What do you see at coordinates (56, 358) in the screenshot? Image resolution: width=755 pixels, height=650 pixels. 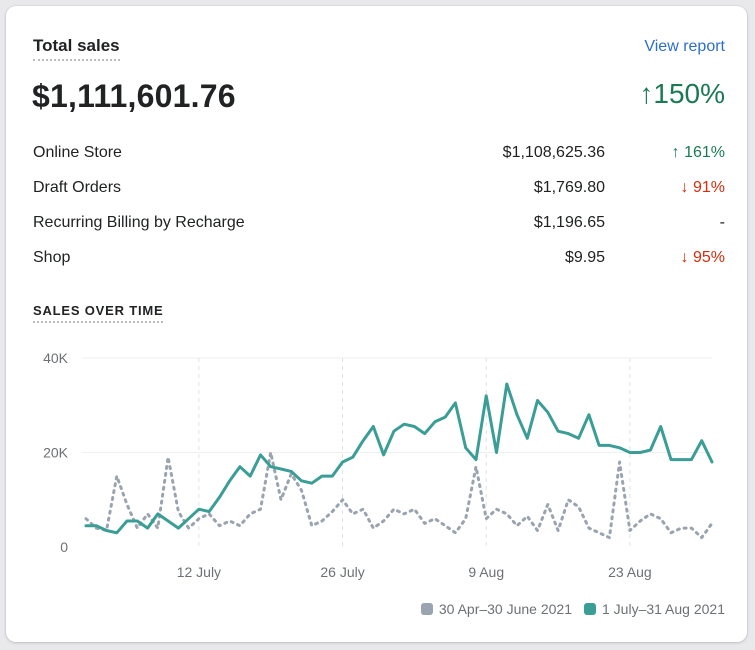 I see `y-tick-label: 40K` at bounding box center [56, 358].